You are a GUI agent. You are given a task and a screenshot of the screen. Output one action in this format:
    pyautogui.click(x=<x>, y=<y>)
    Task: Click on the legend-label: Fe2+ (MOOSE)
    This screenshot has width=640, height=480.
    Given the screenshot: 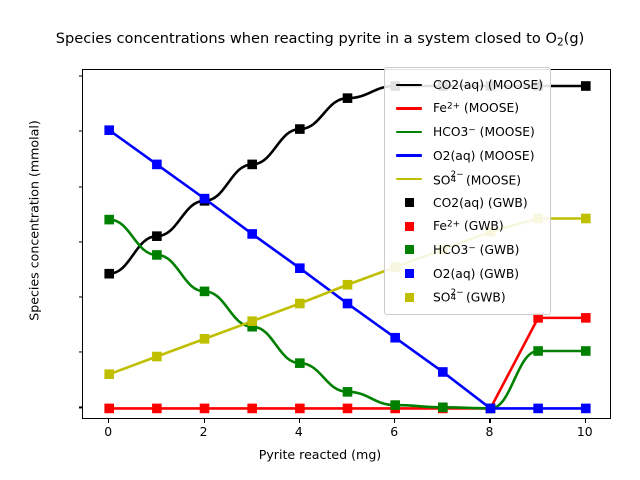 What is the action you would take?
    pyautogui.click(x=476, y=108)
    